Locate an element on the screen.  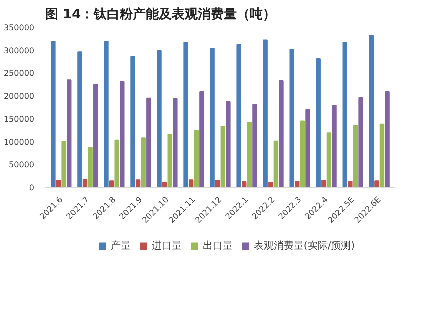
chart-title: 图 14：钛白粉产能及表观消费量（吨） is located at coordinates (161, 14).